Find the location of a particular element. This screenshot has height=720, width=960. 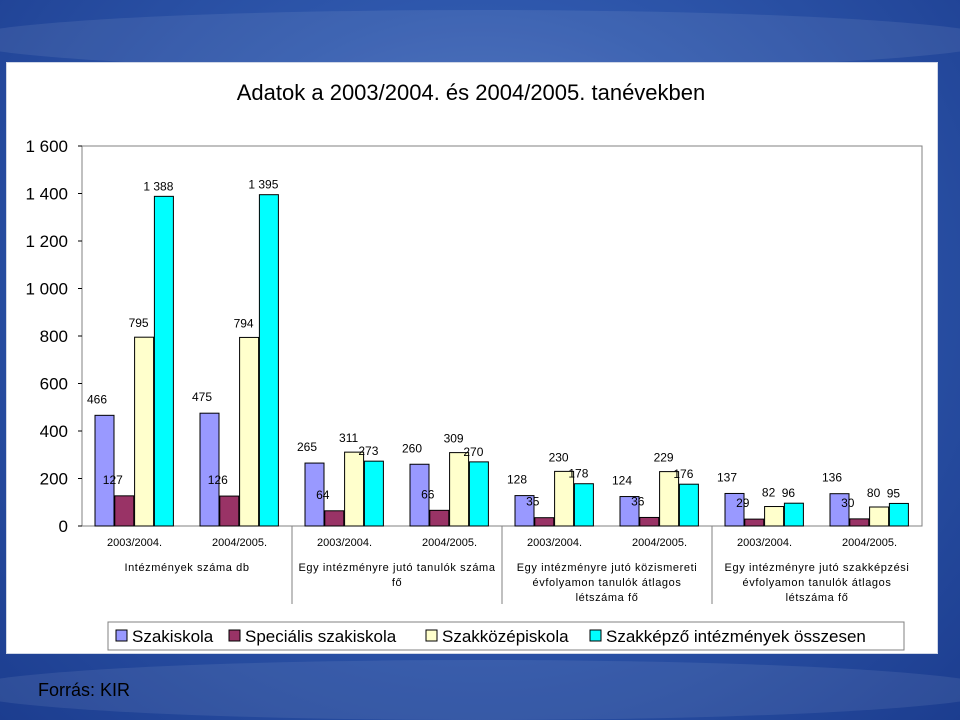

data-label: 309 is located at coordinates (454, 439).